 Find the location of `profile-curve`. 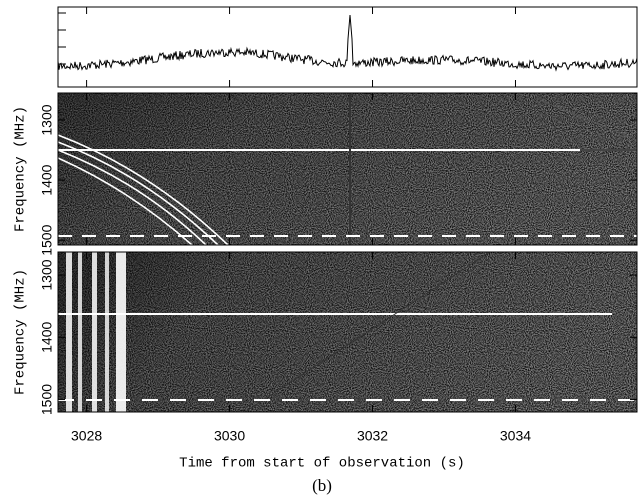

profile-curve is located at coordinates (347, 43).